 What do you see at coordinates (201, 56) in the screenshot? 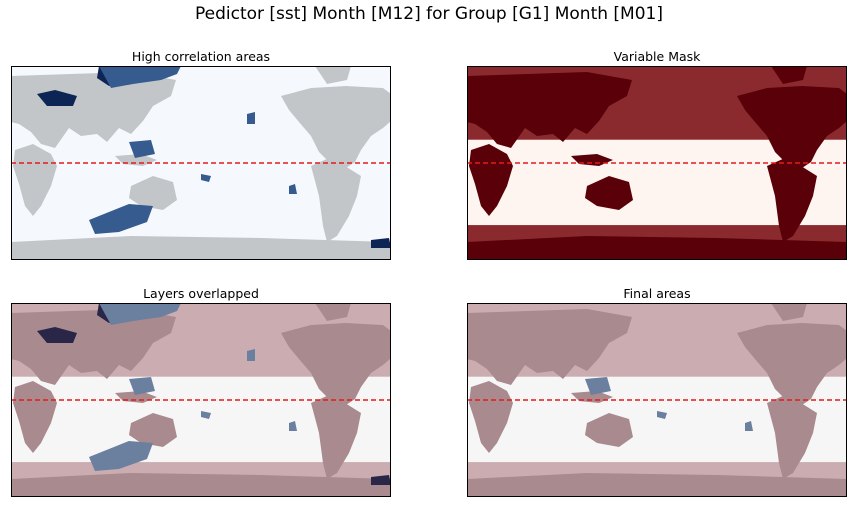
I see `panel-title-high-correlation: High correlation areas` at bounding box center [201, 56].